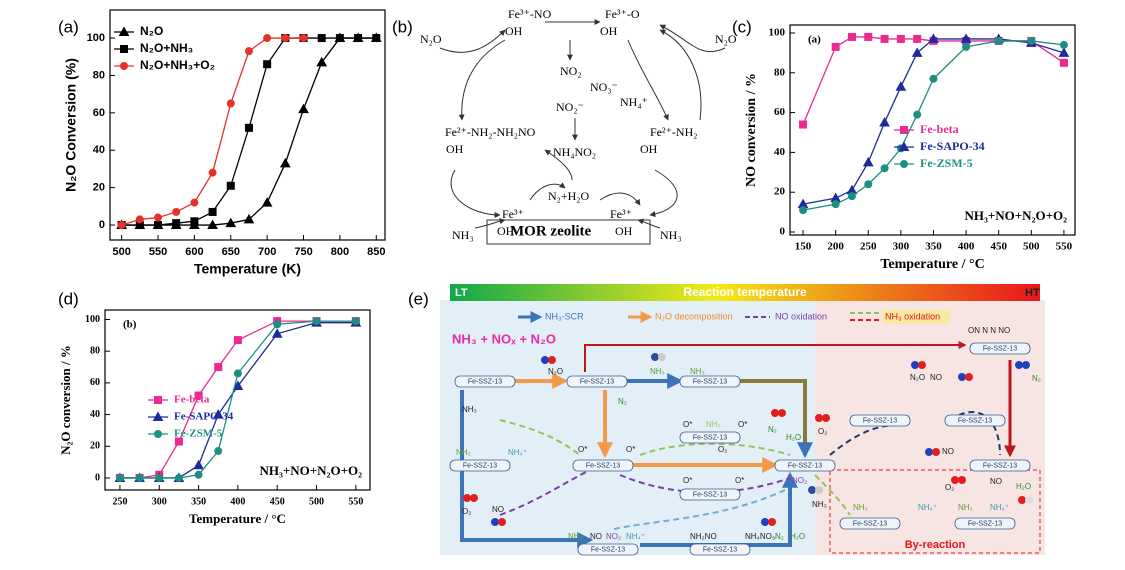  What do you see at coordinates (760, 536) in the screenshot?
I see `species-label: NH₄NO₃` at bounding box center [760, 536].